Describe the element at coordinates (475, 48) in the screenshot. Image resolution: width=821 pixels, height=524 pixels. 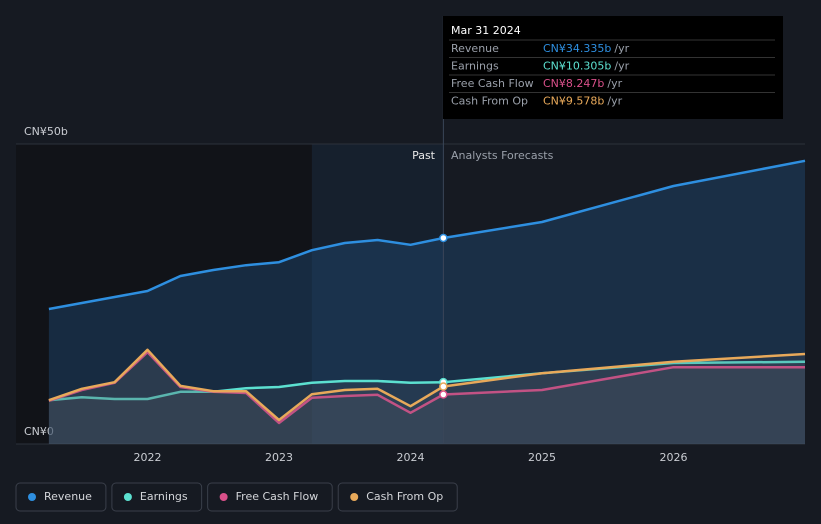
I see `tooltip-label: Revenue` at that location.